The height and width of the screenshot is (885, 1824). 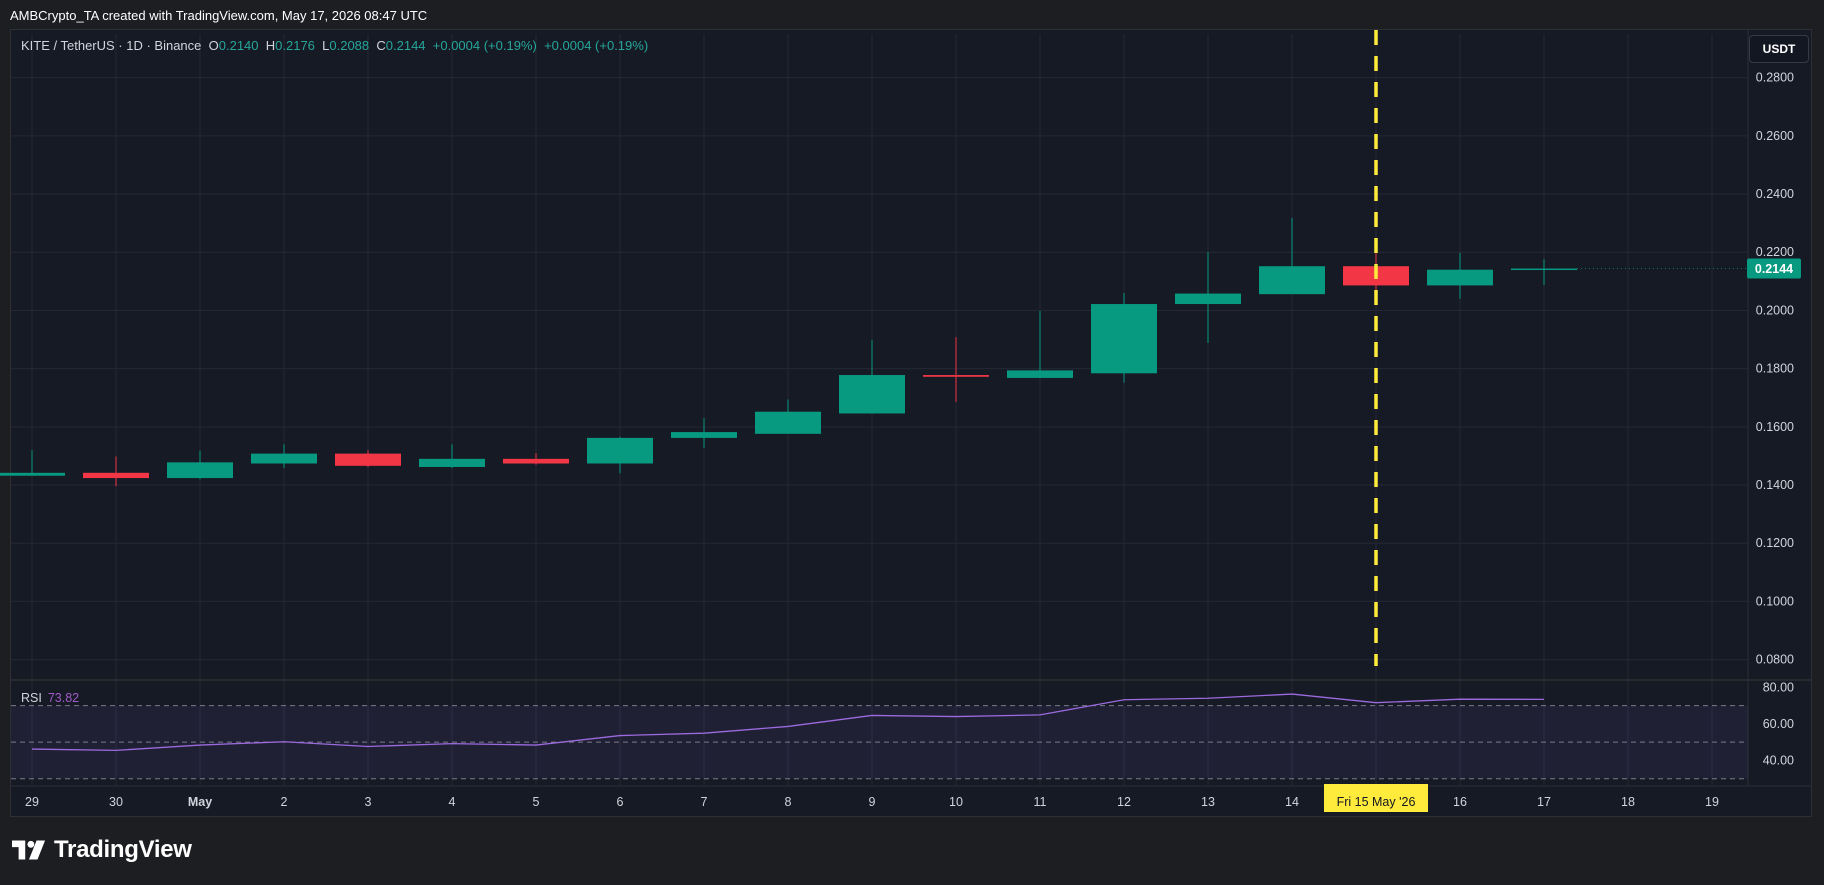 What do you see at coordinates (596, 45) in the screenshot?
I see `change-value-2: +0.0004 (+0.19%)` at bounding box center [596, 45].